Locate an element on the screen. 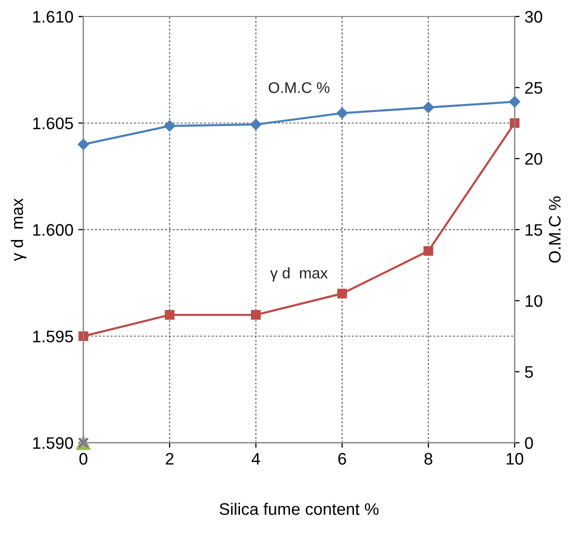  x-tick-label: 2 is located at coordinates (170, 458).